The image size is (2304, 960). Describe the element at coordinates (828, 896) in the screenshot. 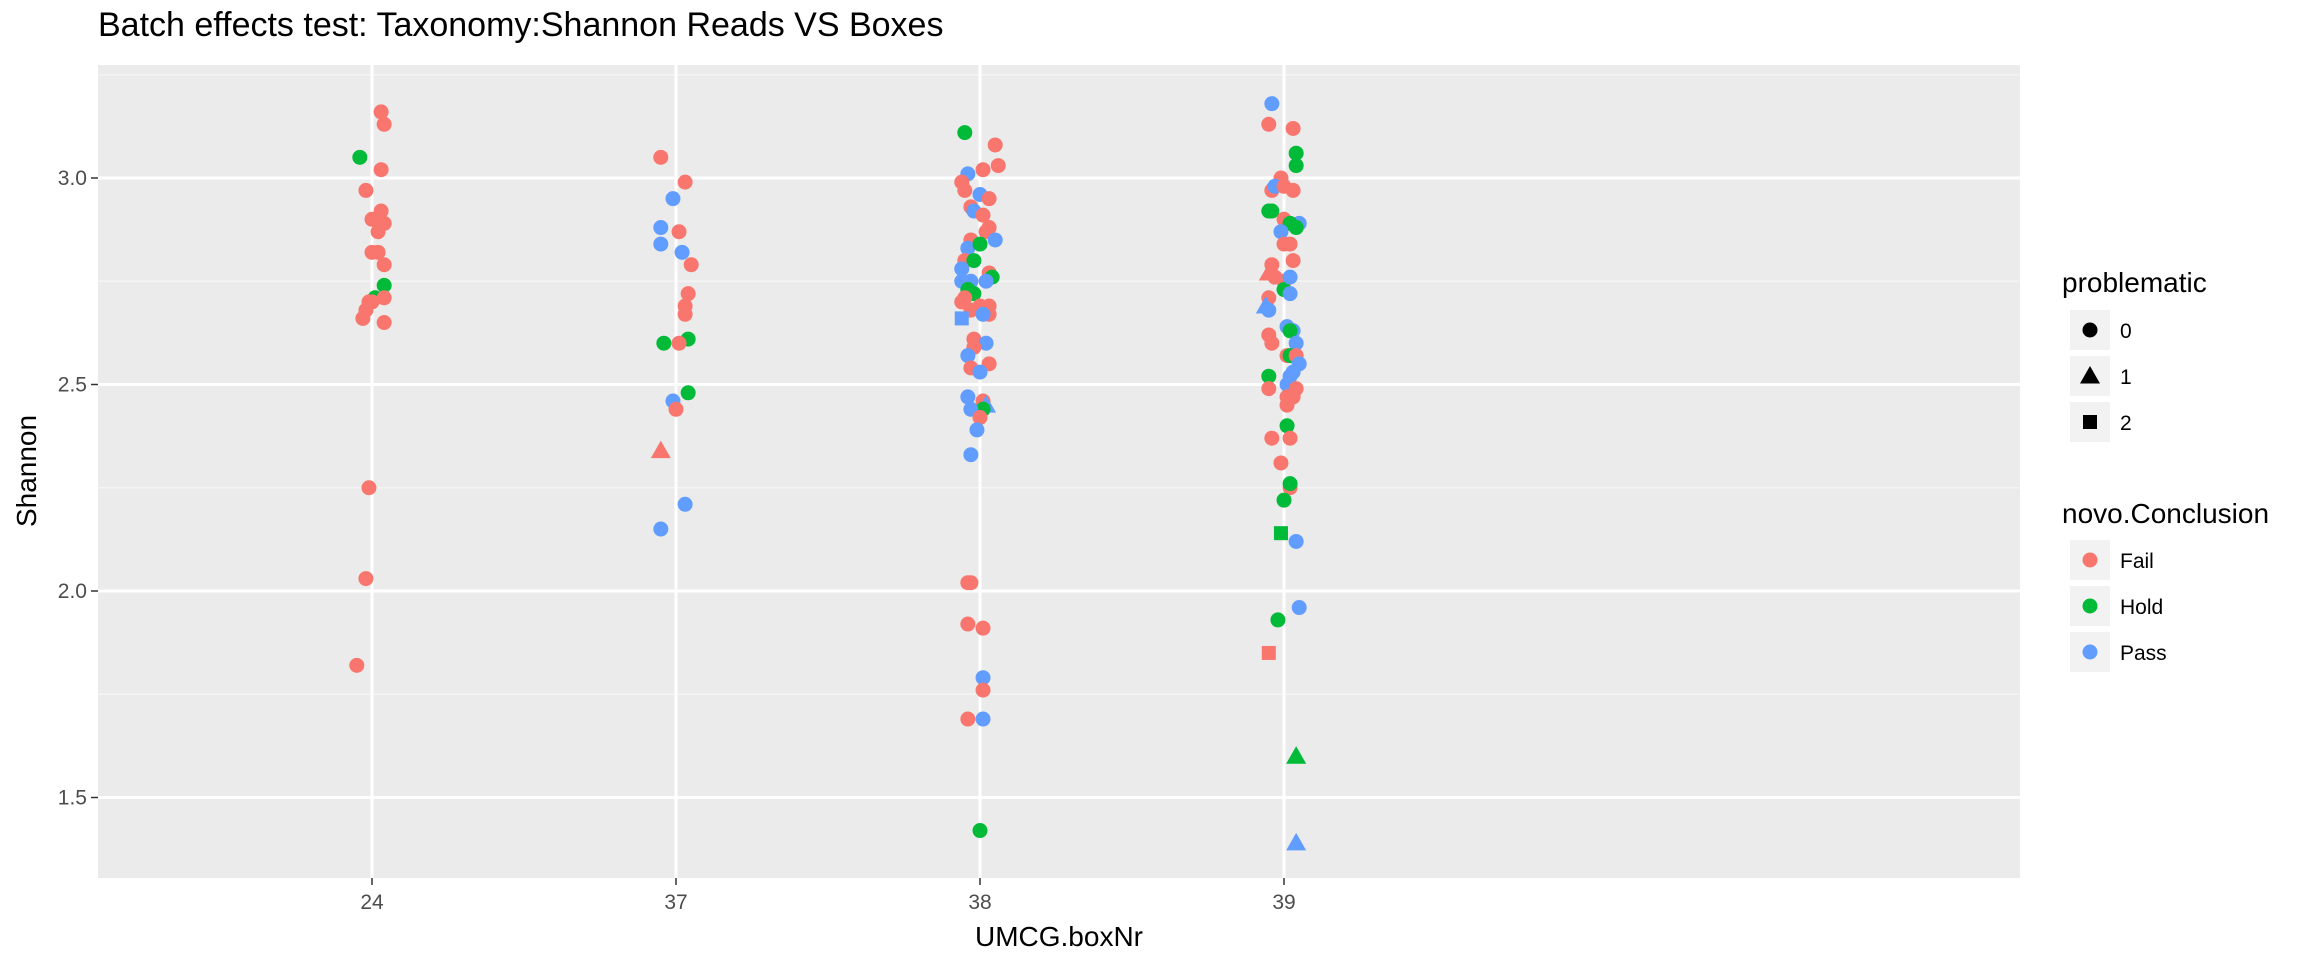

I see `x-axis-ticks: 24 37 38 39` at that location.